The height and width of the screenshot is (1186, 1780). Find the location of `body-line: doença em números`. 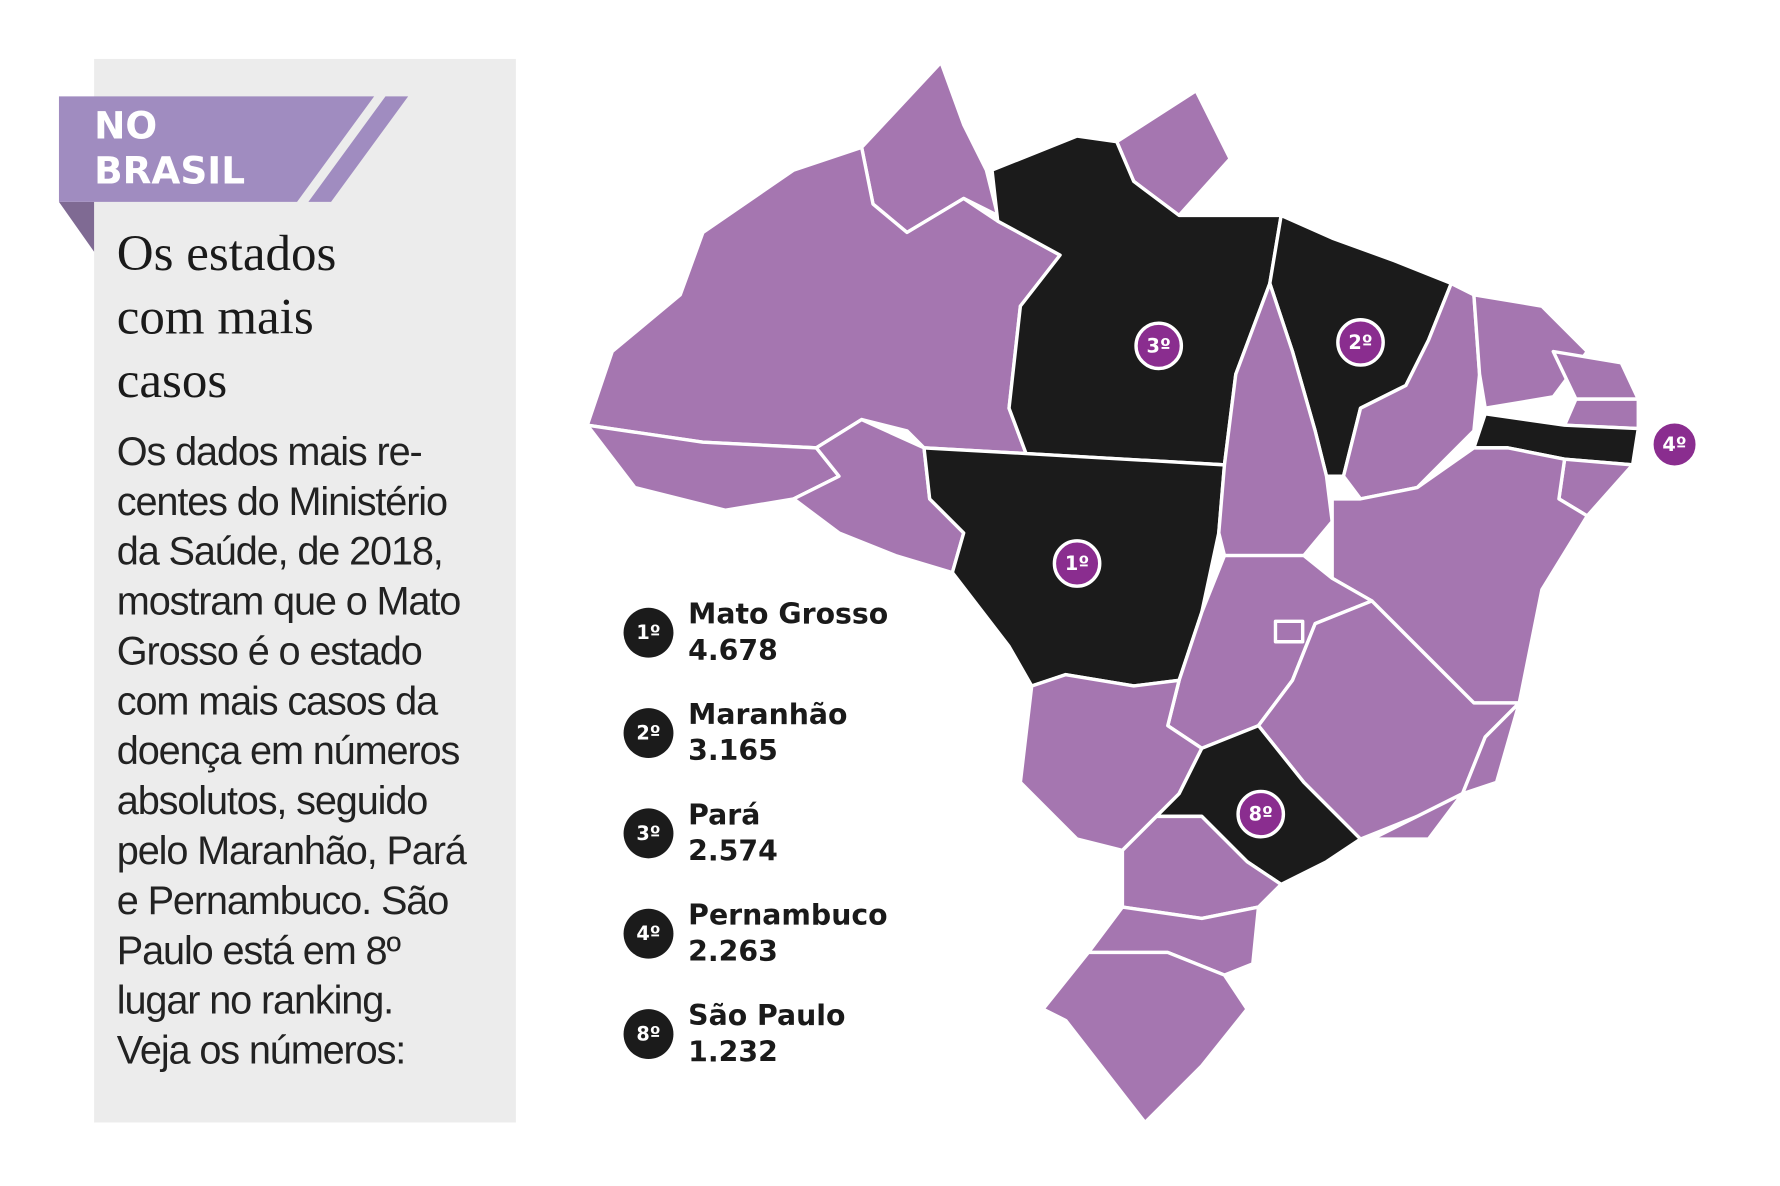

body-line: doença em números is located at coordinates (288, 751).